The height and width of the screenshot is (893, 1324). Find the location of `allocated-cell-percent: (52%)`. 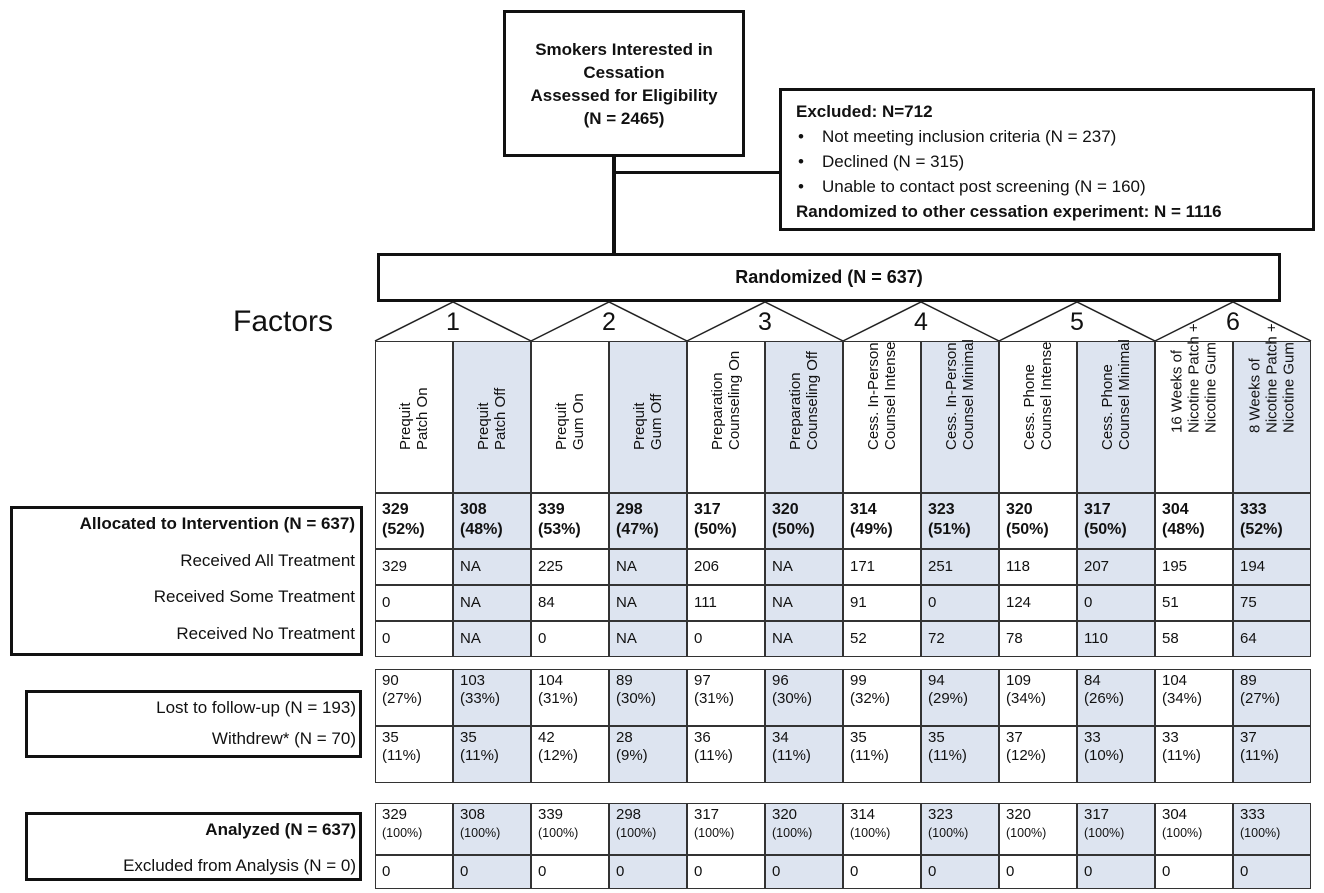

allocated-cell-percent: (52%) is located at coordinates (403, 529).